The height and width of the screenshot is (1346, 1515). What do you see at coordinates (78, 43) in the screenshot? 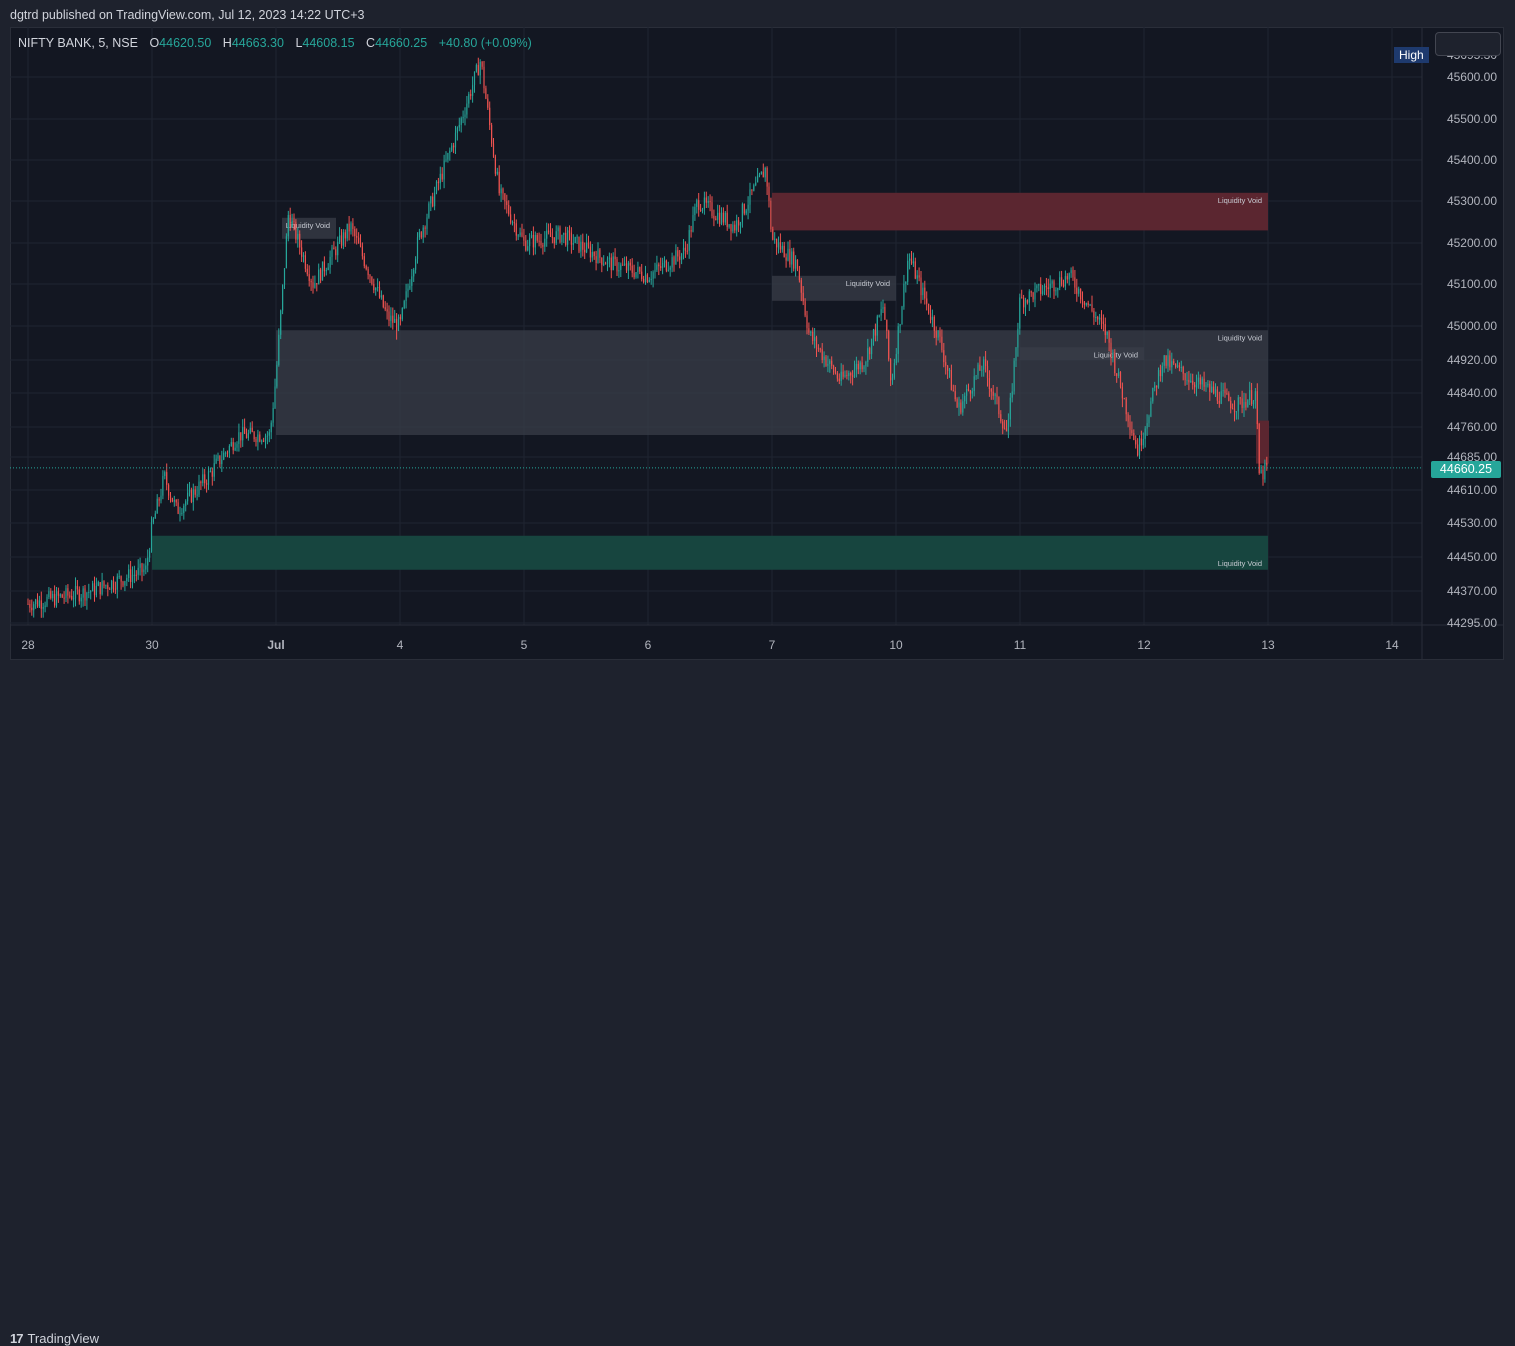
I see `symbol-label: NIFTY BANK, 5, NSE` at bounding box center [78, 43].